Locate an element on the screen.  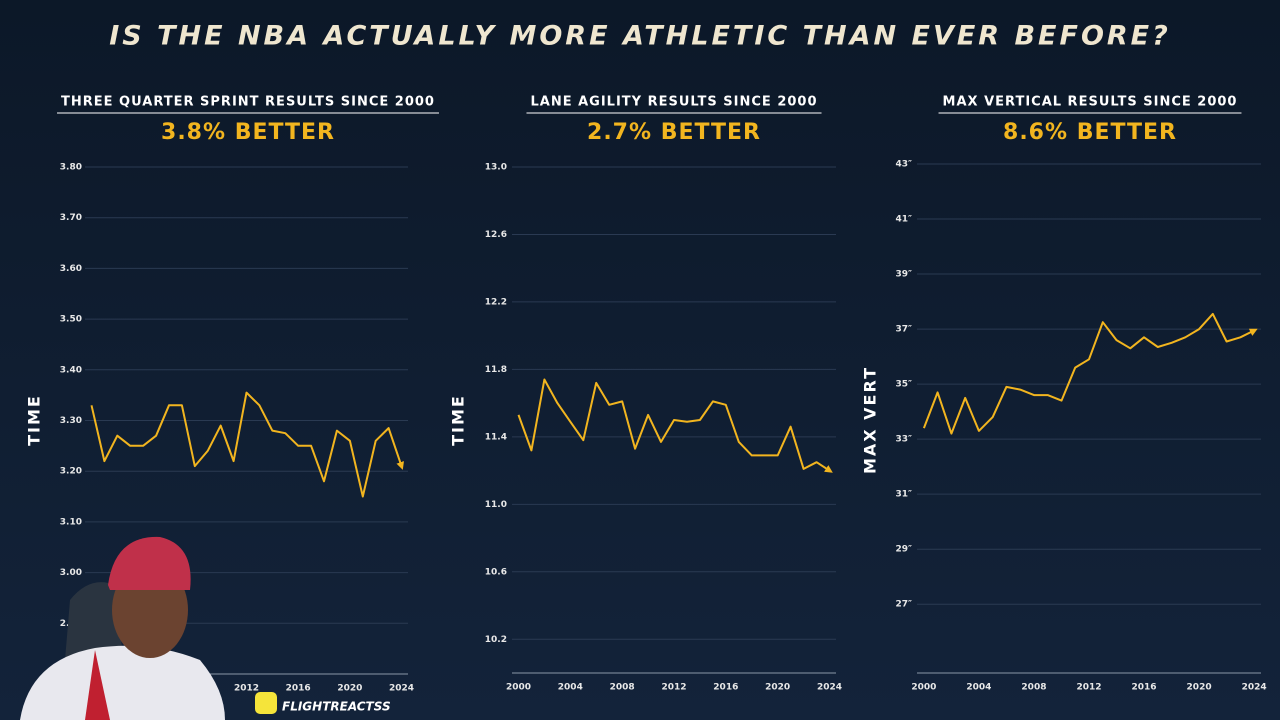
y-tick-label: 3.60 is located at coordinates (71, 269).